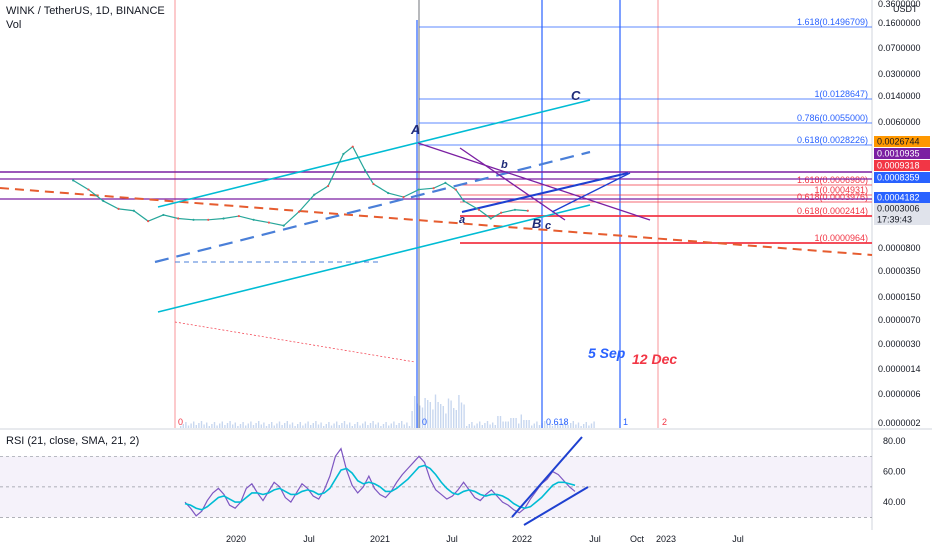 The image size is (932, 550). I want to click on wave-label: C, so click(576, 95).